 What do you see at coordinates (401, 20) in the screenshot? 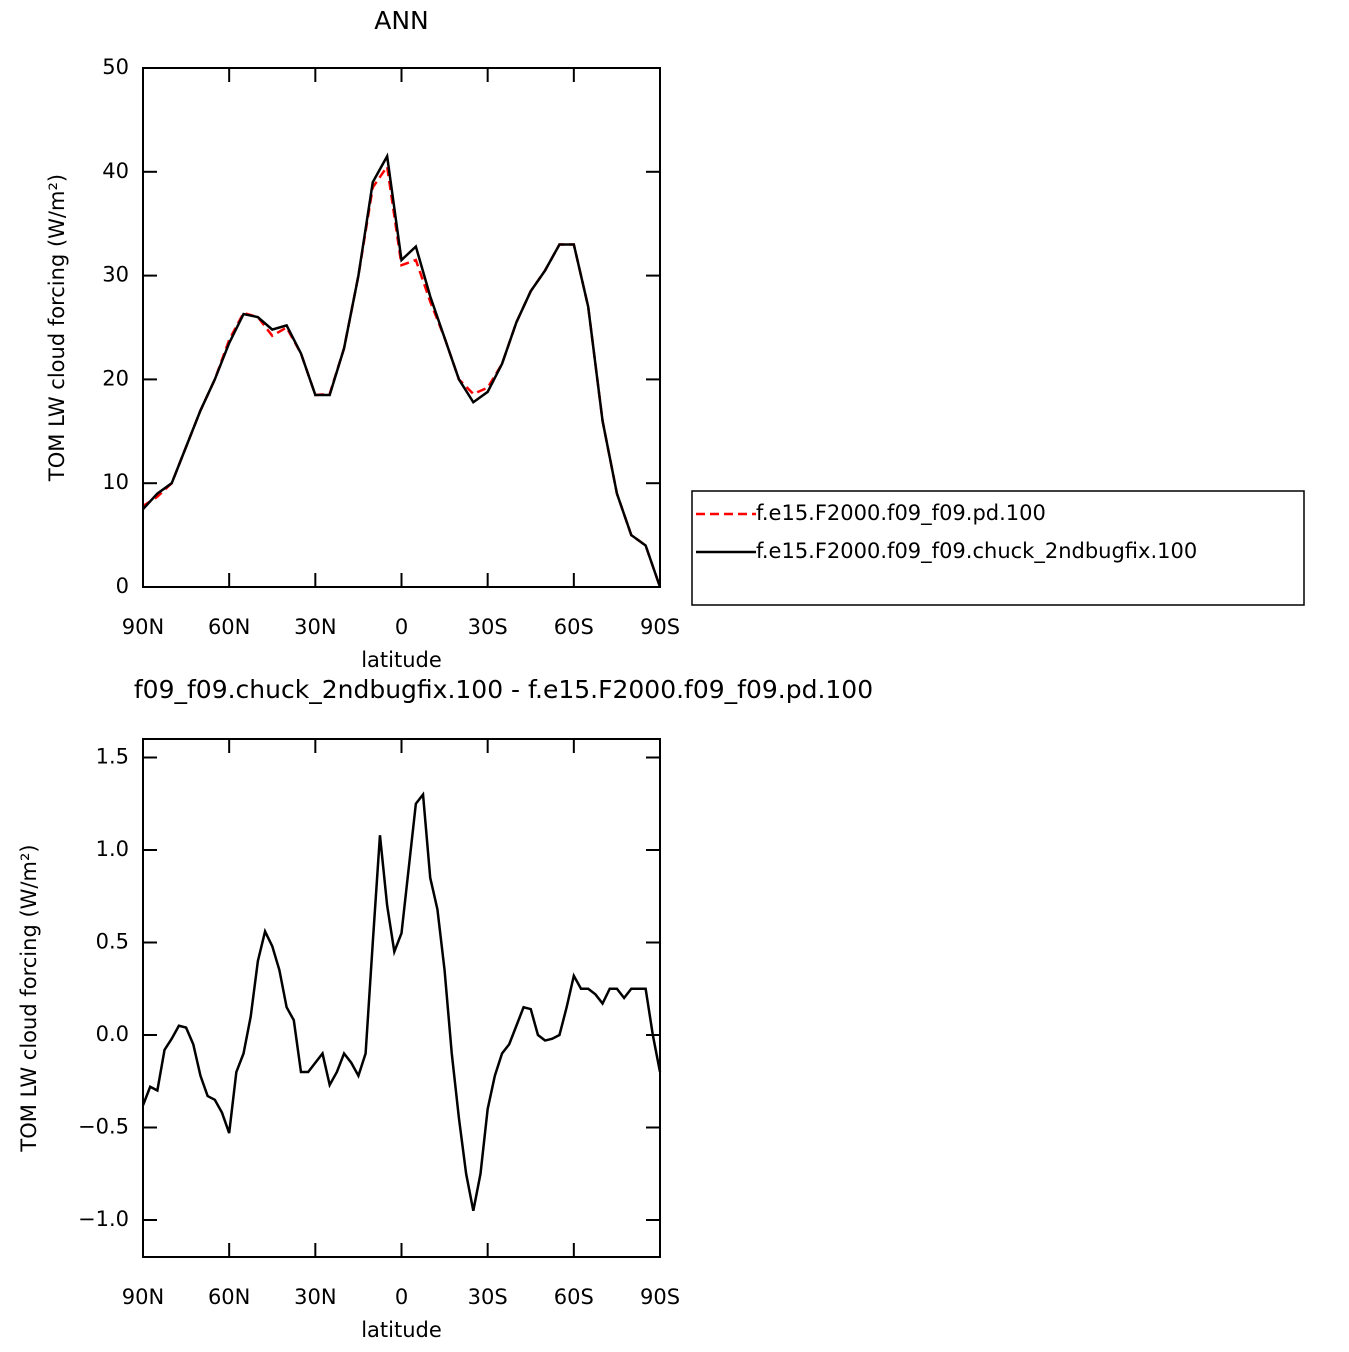
I see `chart-title: ANN` at bounding box center [401, 20].